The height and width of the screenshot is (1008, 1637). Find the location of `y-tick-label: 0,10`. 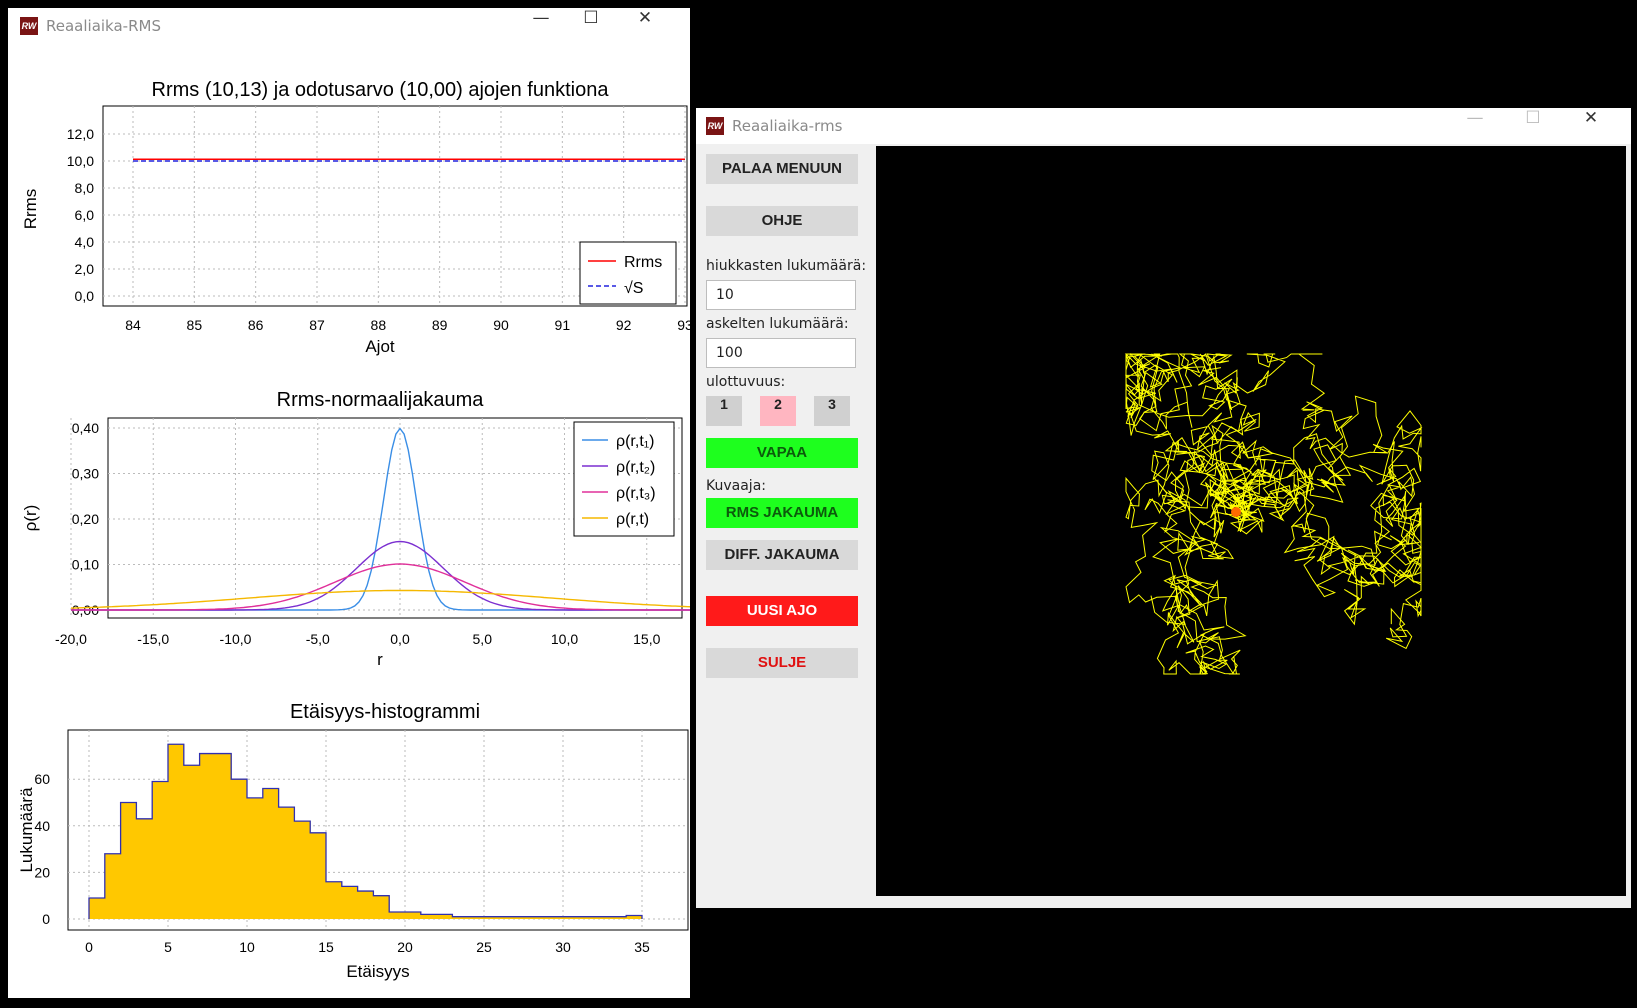

y-tick-label: 0,10 is located at coordinates (85, 565).